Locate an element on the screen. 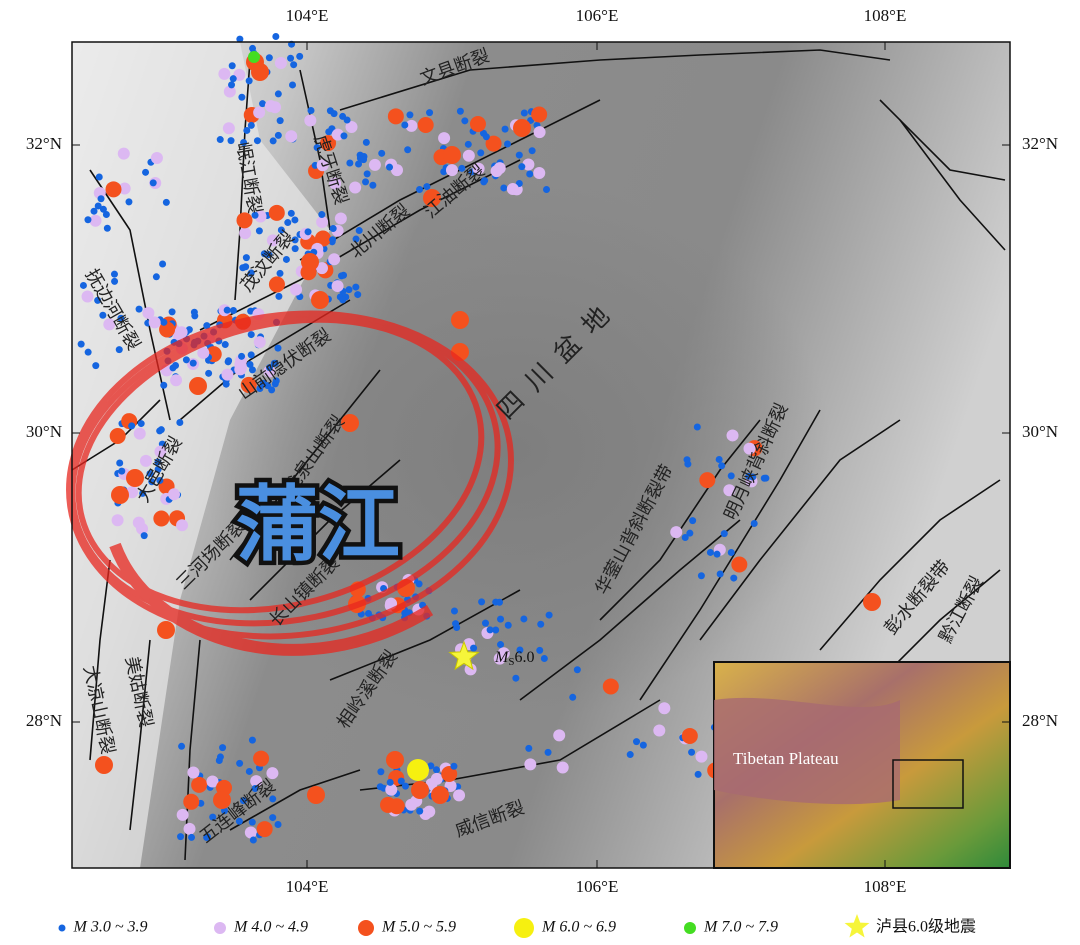 Image resolution: width=1080 pixels, height=945 pixels. legend-label: M 4.0 ~ 4.9 is located at coordinates (270, 927).